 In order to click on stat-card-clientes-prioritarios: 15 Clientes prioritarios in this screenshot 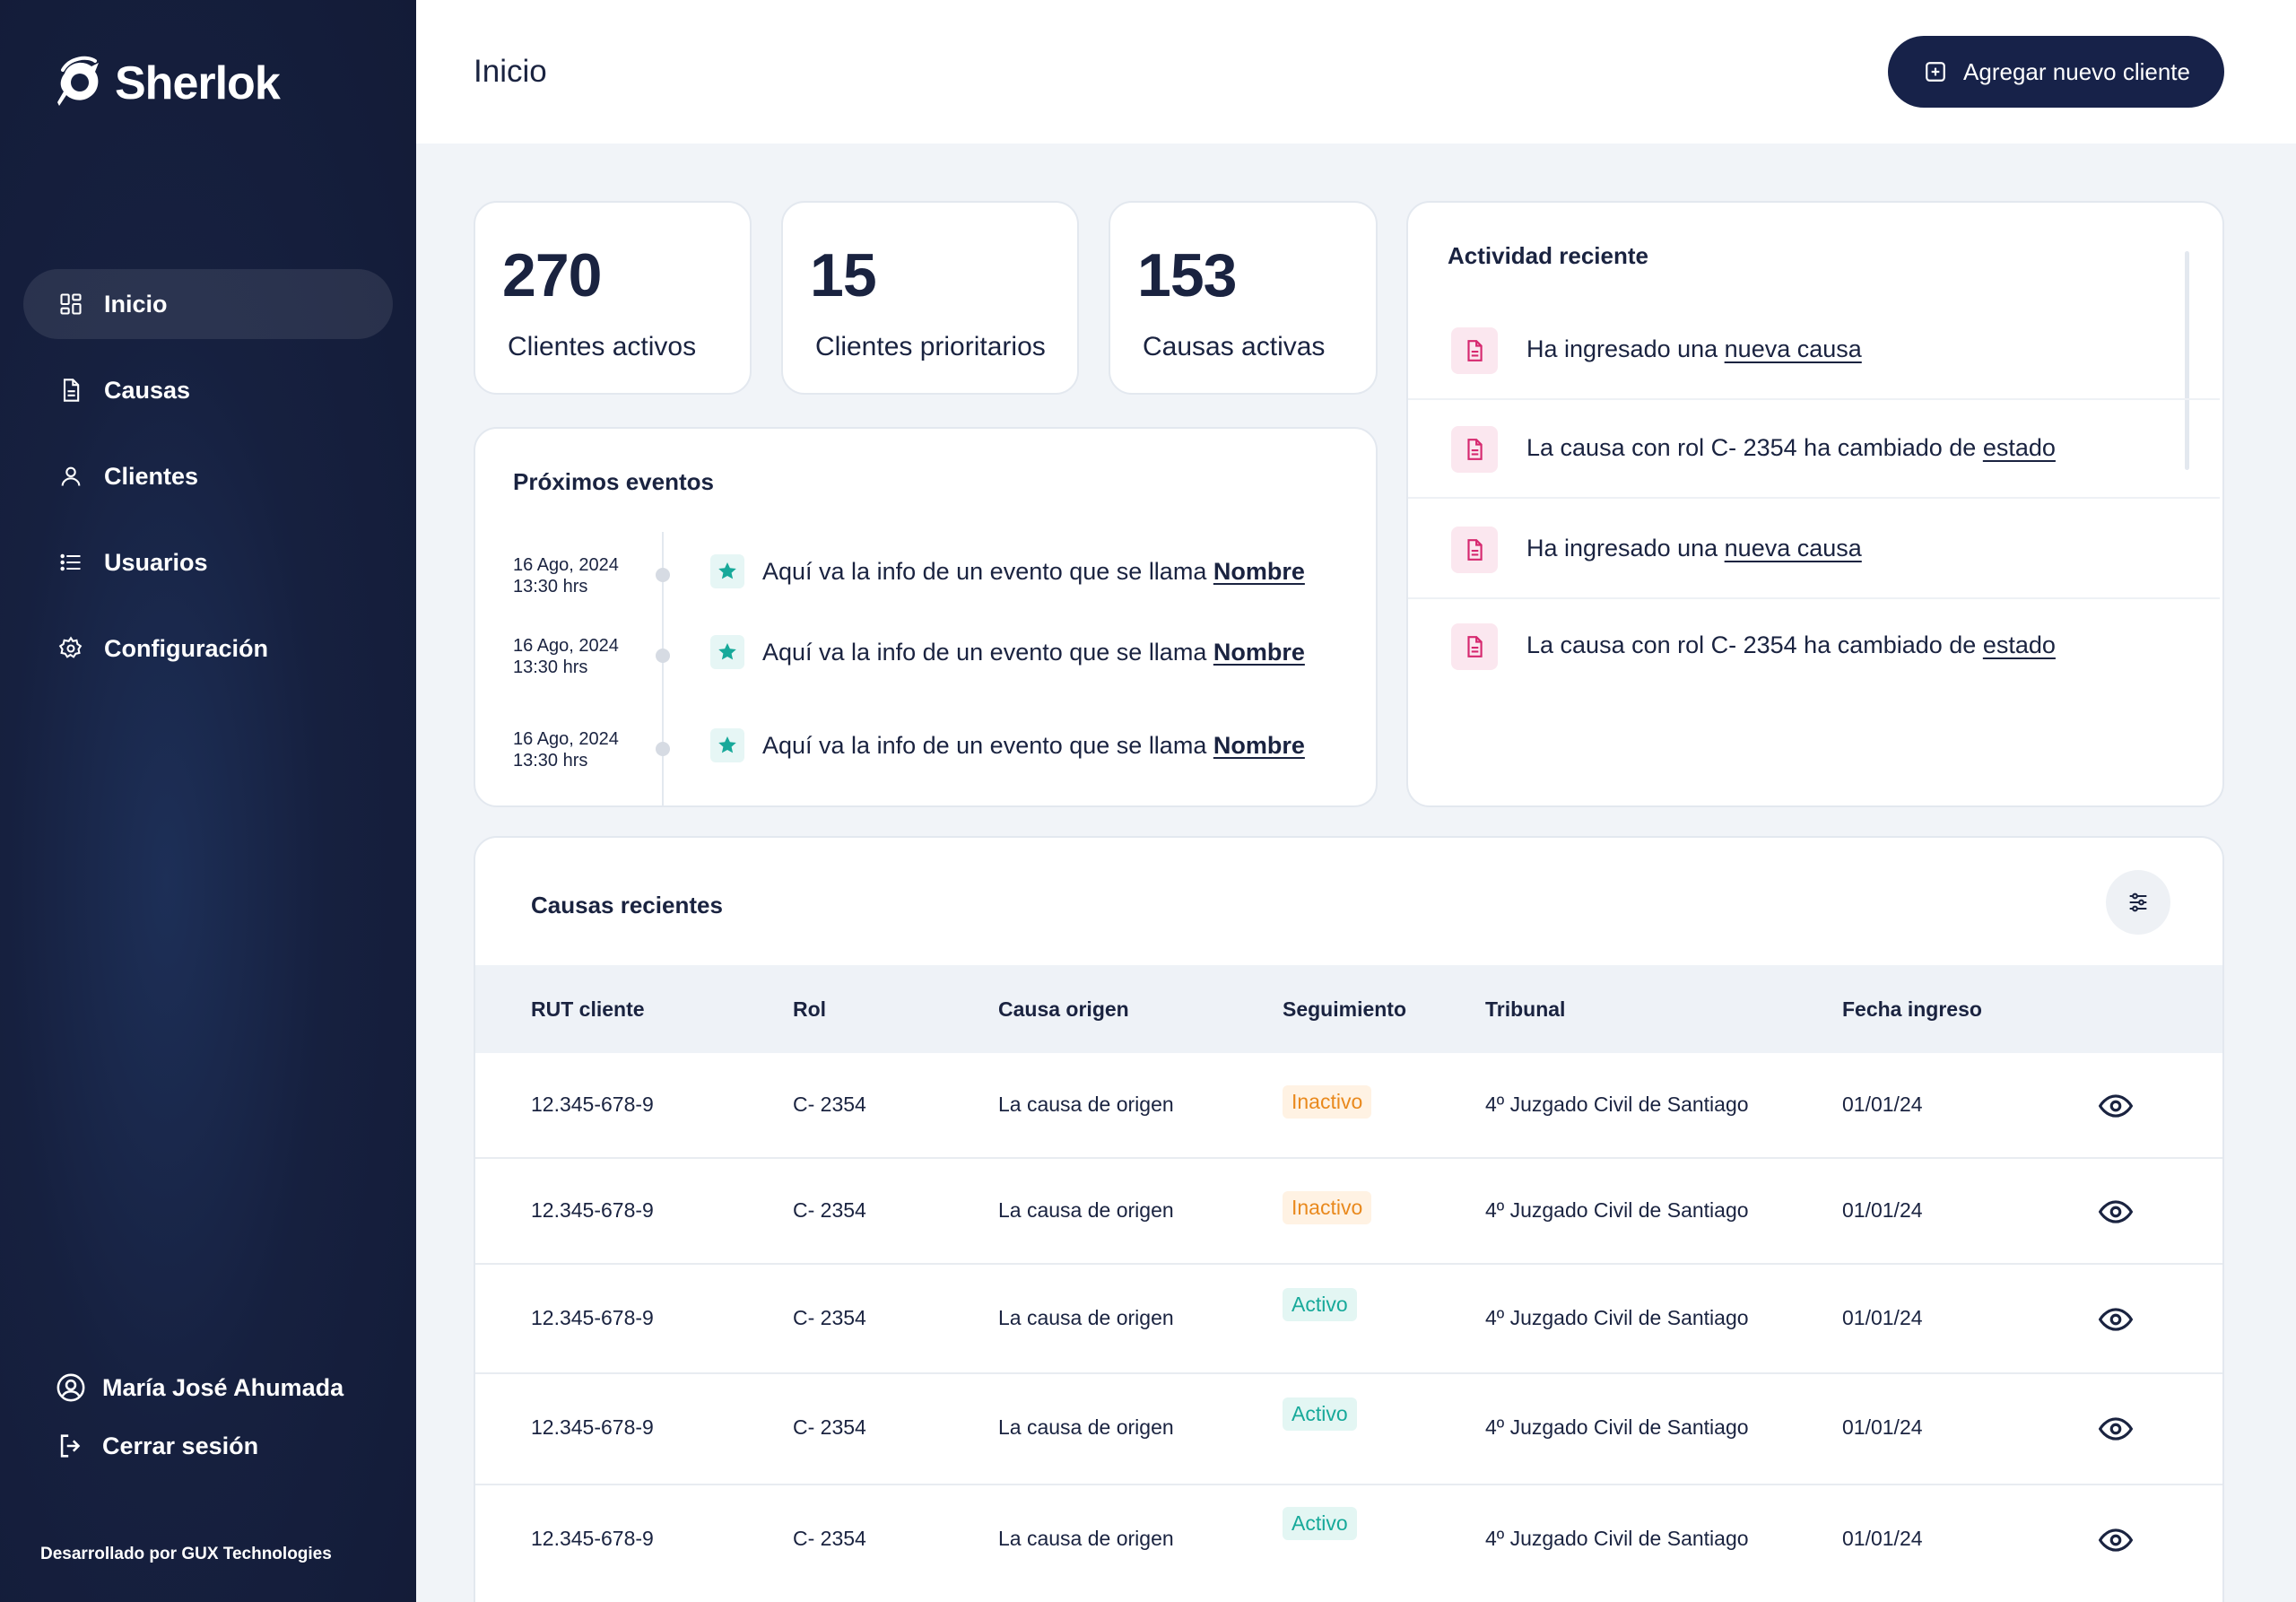, I will do `click(930, 298)`.